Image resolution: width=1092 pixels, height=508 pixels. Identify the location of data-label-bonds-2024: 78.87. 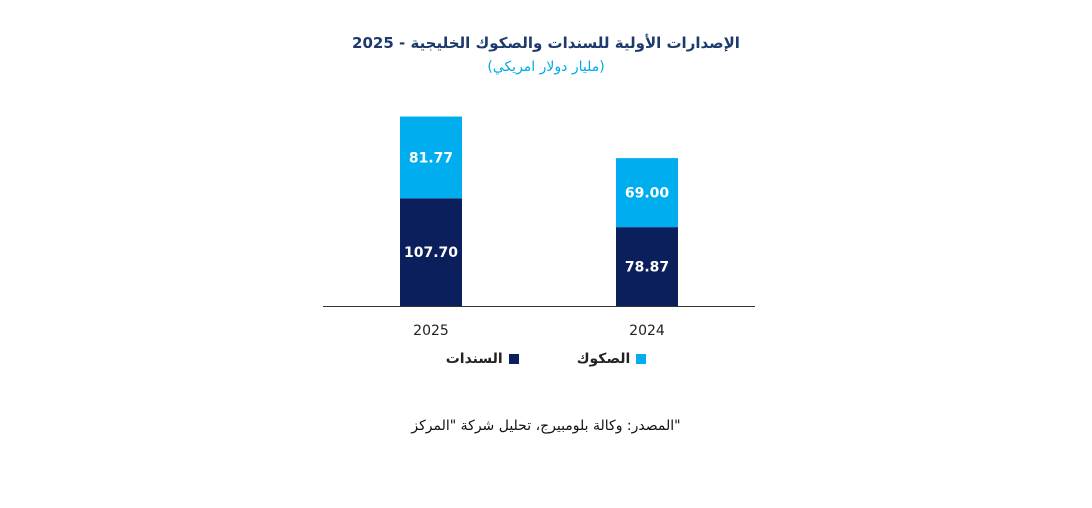
(647, 268).